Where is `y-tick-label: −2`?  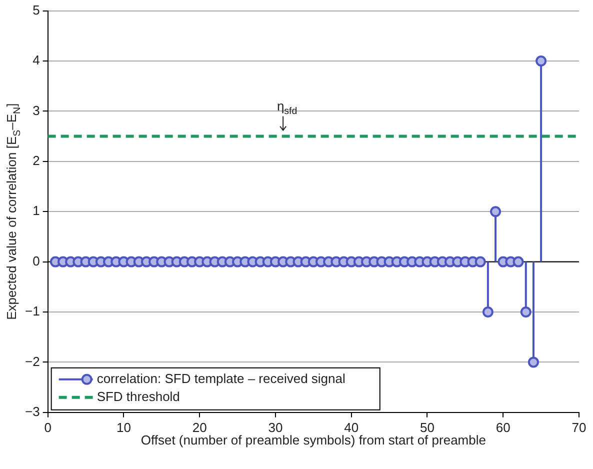 y-tick-label: −2 is located at coordinates (32, 361).